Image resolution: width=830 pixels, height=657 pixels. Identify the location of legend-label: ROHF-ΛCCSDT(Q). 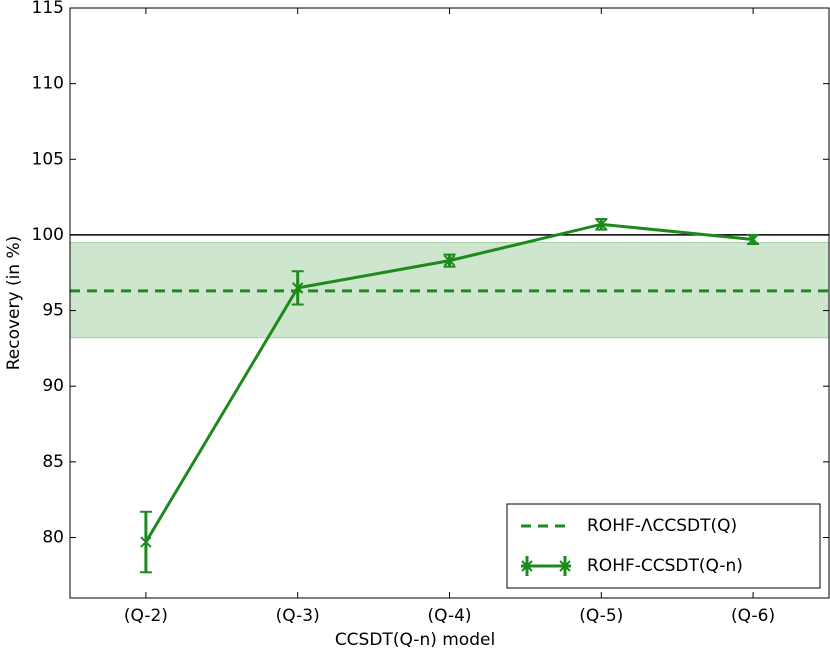
(662, 526).